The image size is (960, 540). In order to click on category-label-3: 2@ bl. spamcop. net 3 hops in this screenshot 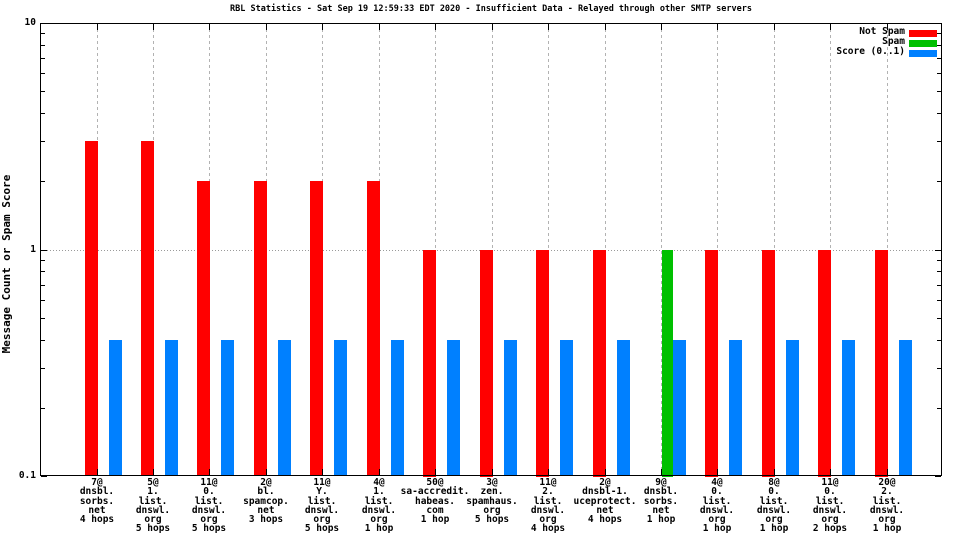, I will do `click(266, 501)`.